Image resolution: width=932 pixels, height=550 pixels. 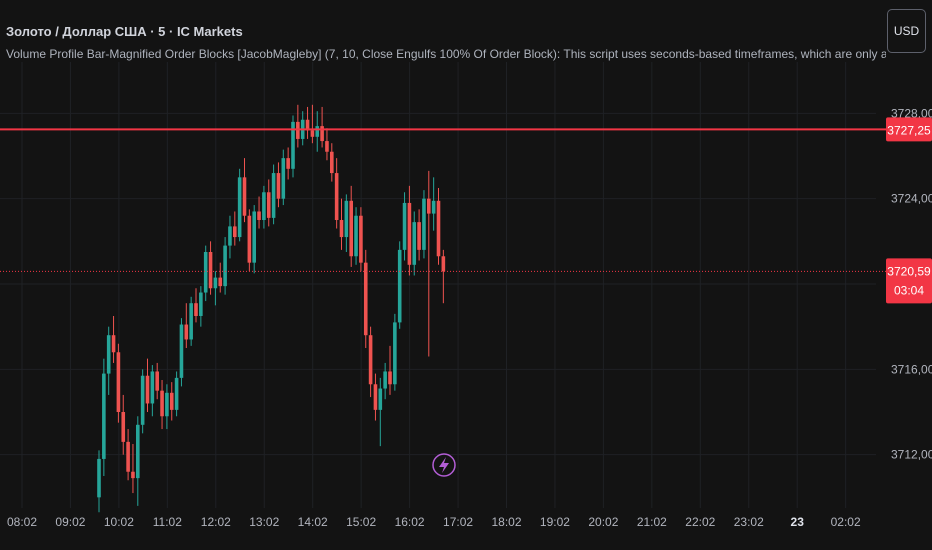 I want to click on currency-button: USD, so click(x=906, y=31).